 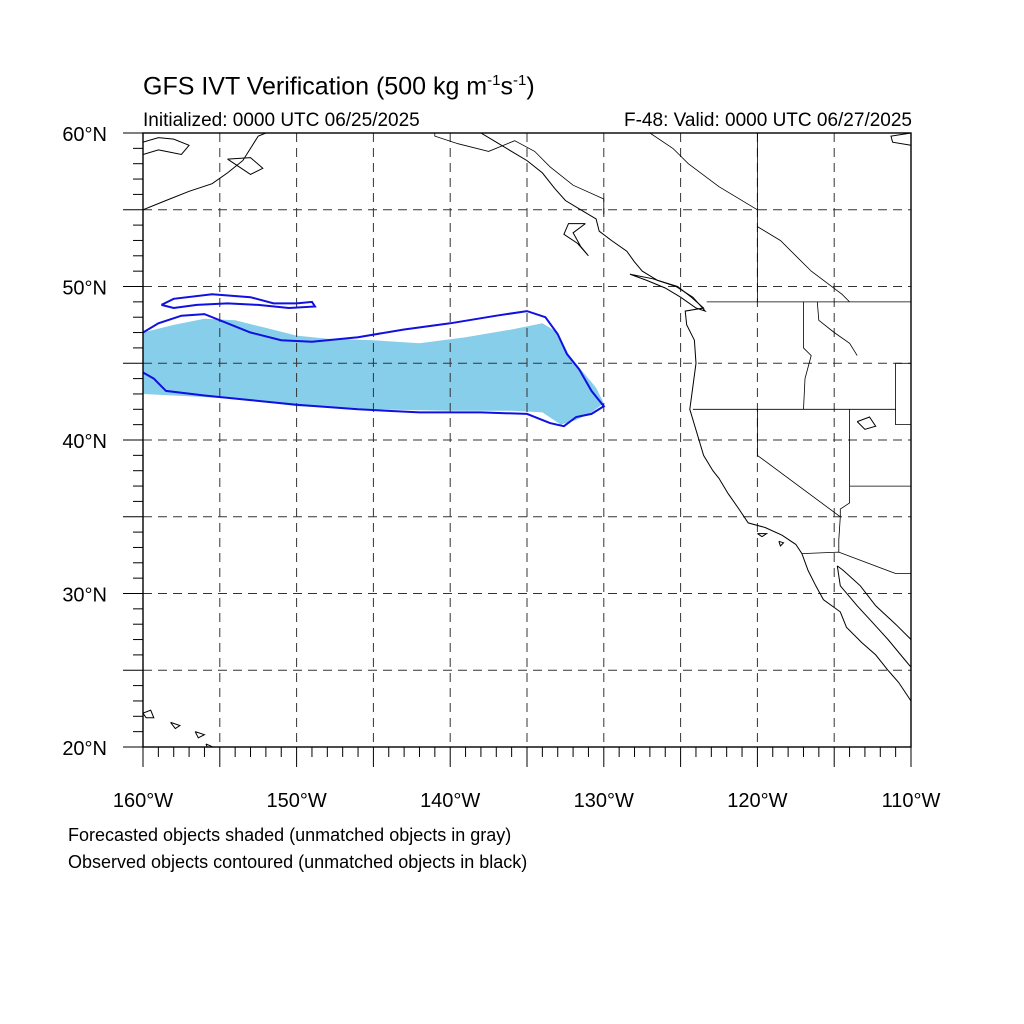 What do you see at coordinates (84, 596) in the screenshot?
I see `lat-tick-label: 30°N` at bounding box center [84, 596].